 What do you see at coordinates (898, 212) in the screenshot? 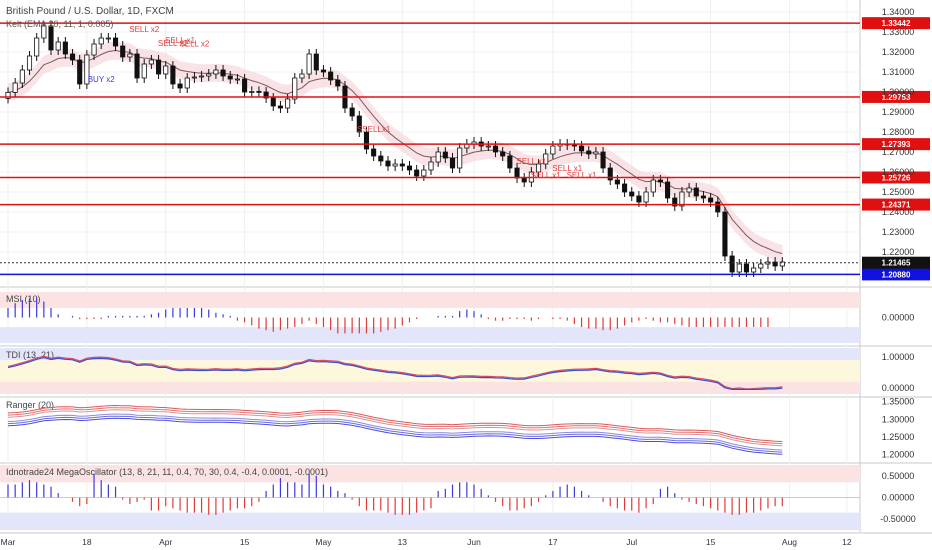
I see `price-tick-label: 1.24000` at bounding box center [898, 212].